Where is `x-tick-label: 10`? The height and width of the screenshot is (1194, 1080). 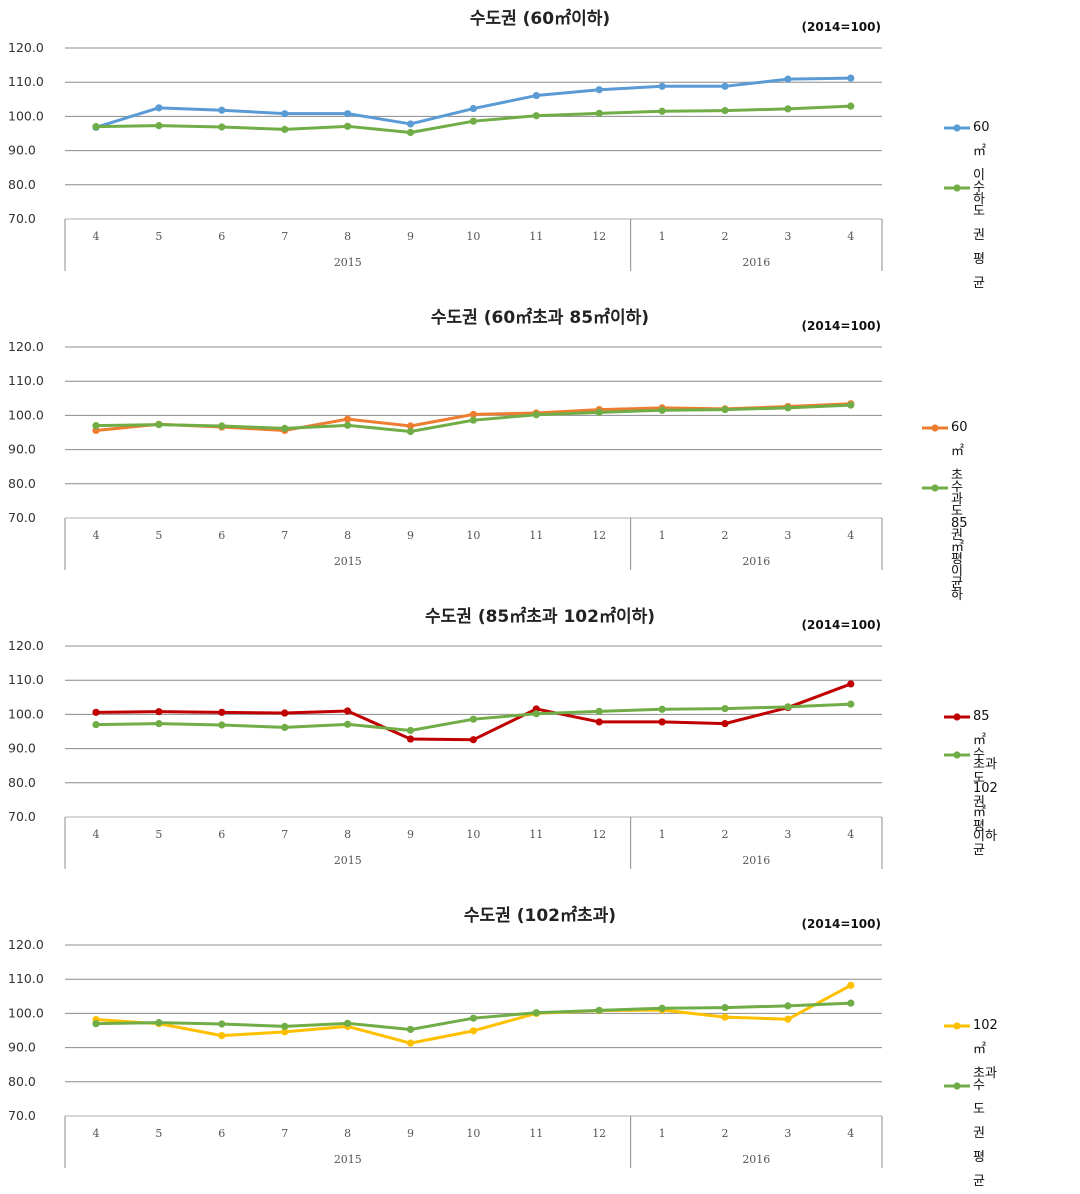 x-tick-label: 10 is located at coordinates (473, 236).